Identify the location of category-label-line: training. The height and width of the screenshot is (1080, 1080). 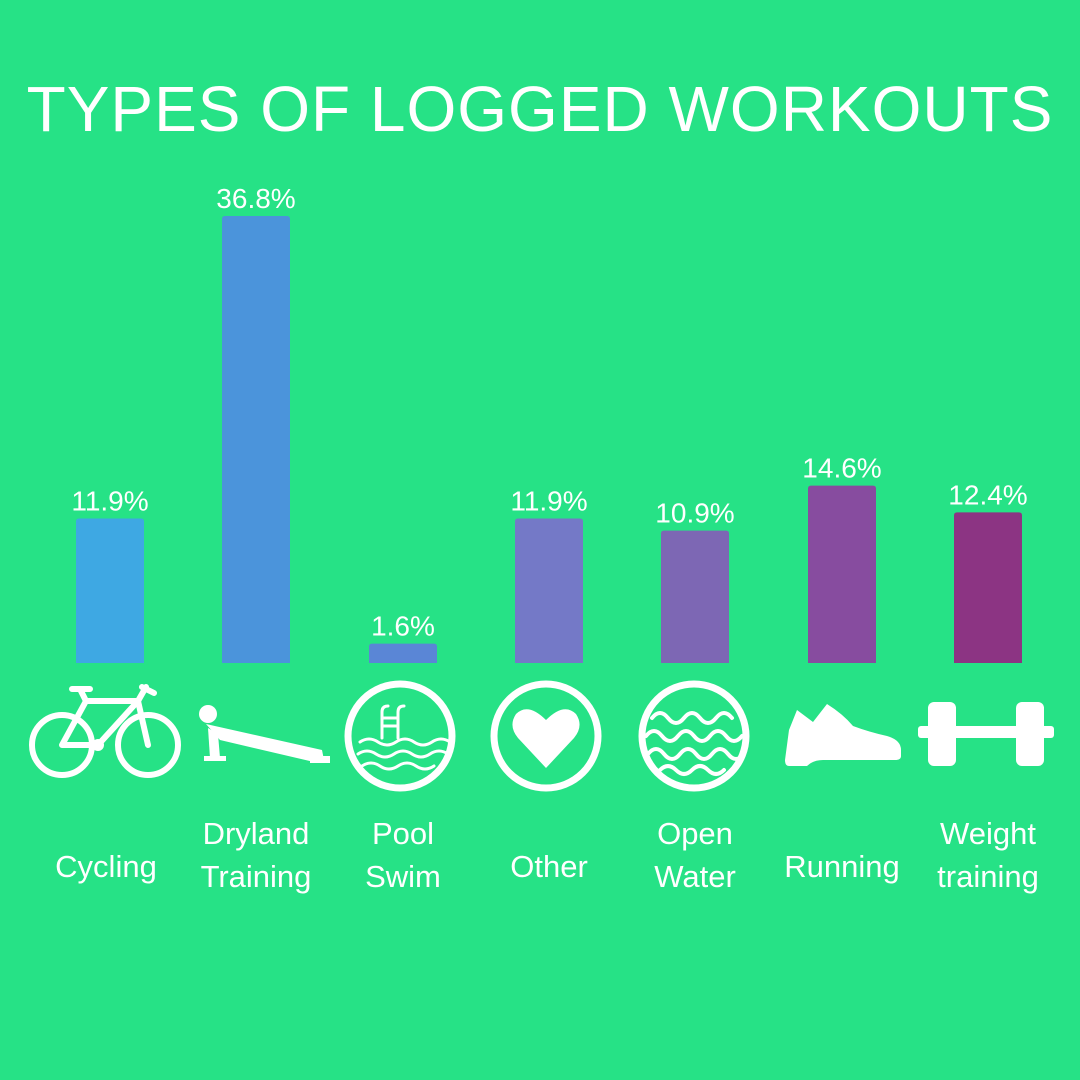
(988, 876).